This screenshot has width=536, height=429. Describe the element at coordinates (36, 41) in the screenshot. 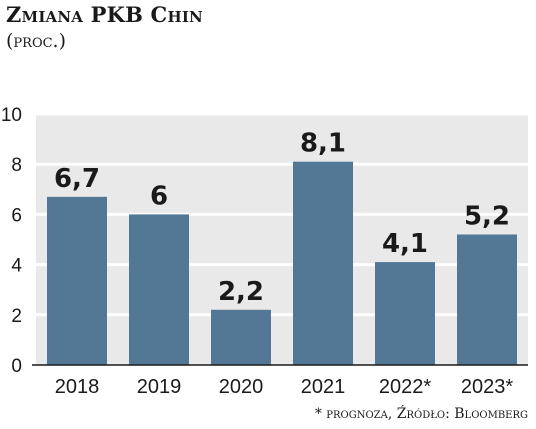

I see `chart-subtitle: (proc.)` at that location.